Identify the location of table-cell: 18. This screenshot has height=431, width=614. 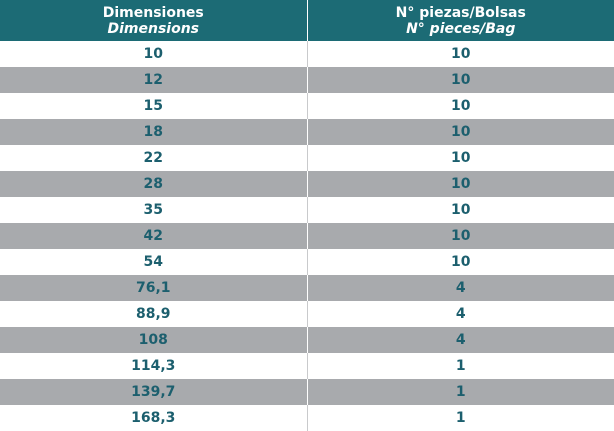
(153, 132).